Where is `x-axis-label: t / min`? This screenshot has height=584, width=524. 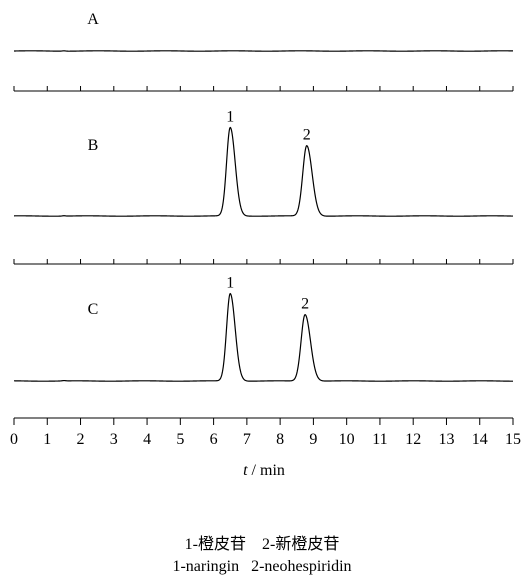 x-axis-label: t / min is located at coordinates (264, 470).